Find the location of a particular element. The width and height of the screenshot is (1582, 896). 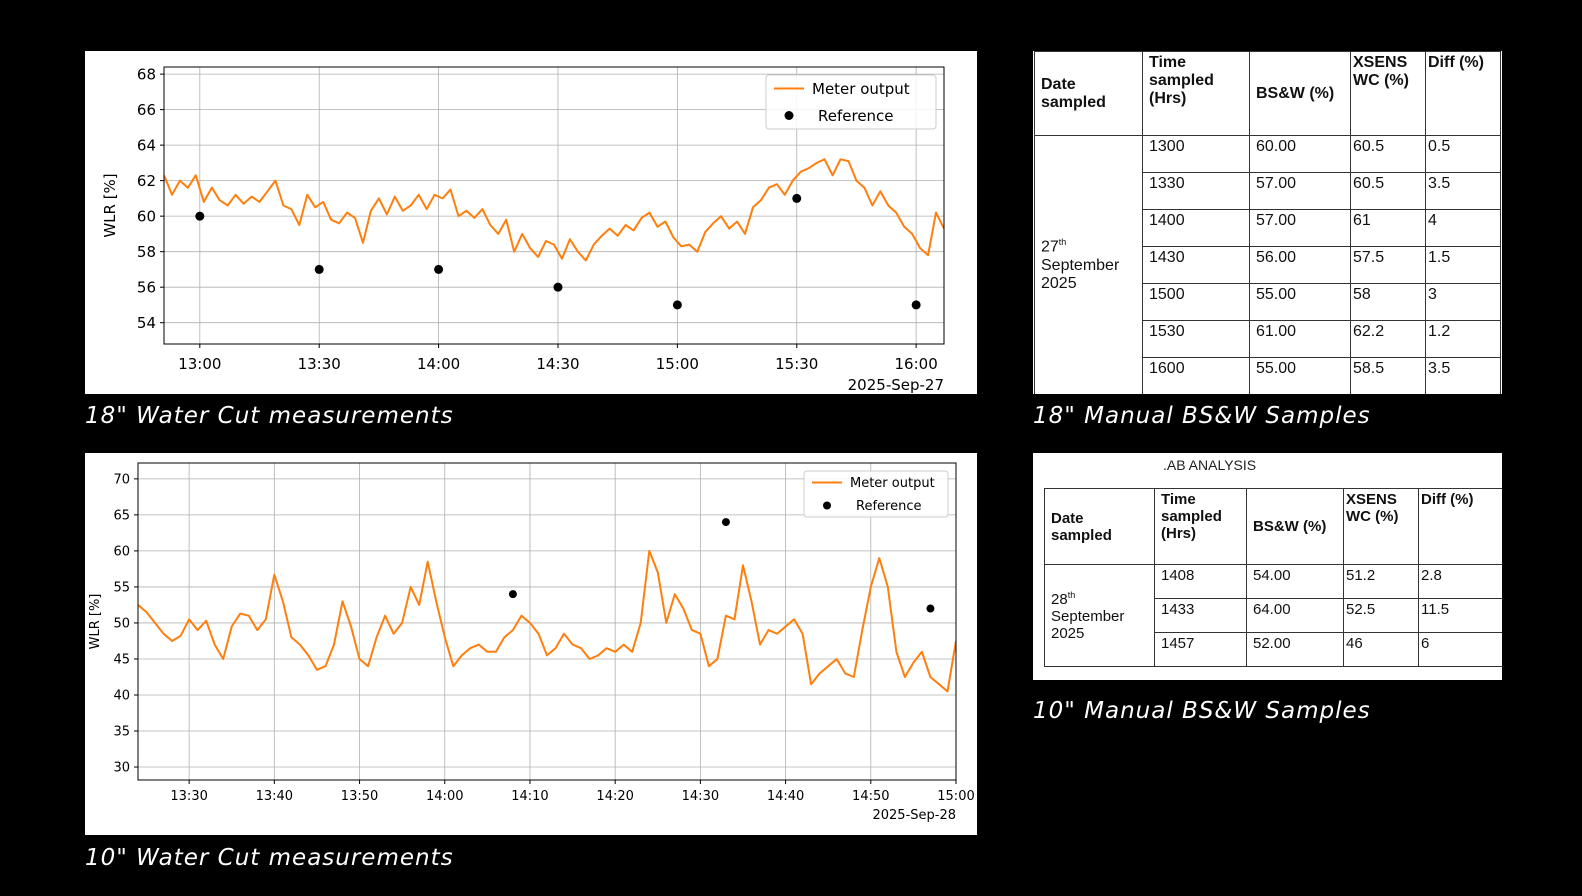

y-tick-label: 30 is located at coordinates (121, 768).